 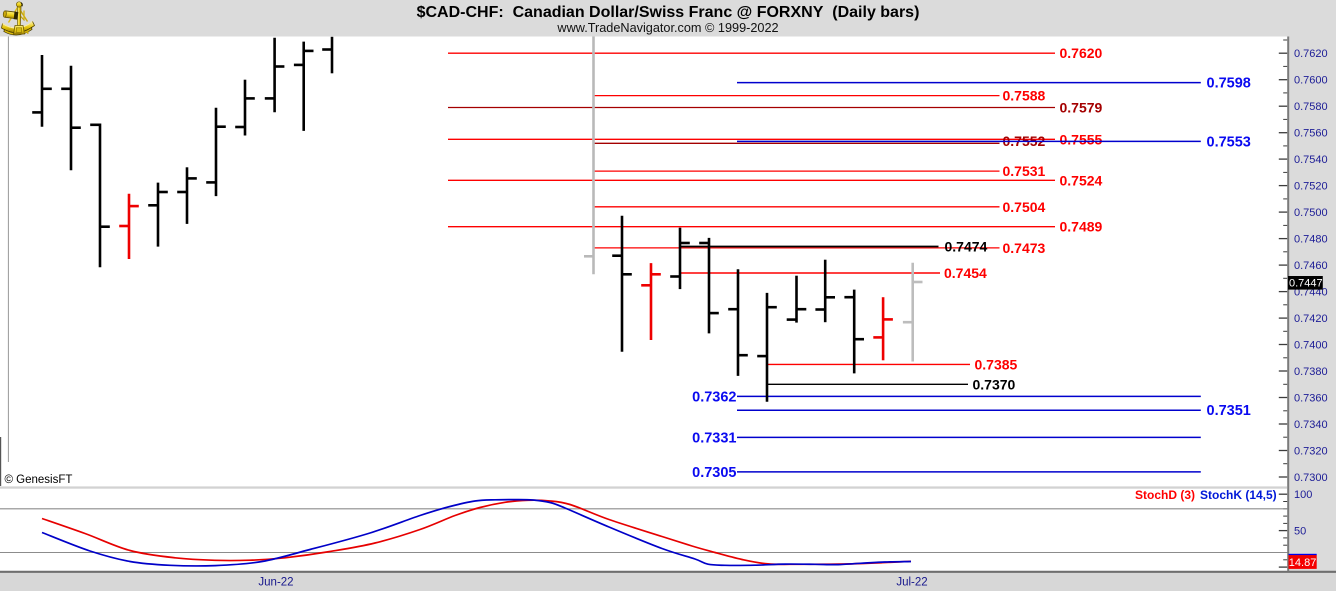 What do you see at coordinates (1229, 411) in the screenshot?
I see `svg-text: 0.7351` at bounding box center [1229, 411].